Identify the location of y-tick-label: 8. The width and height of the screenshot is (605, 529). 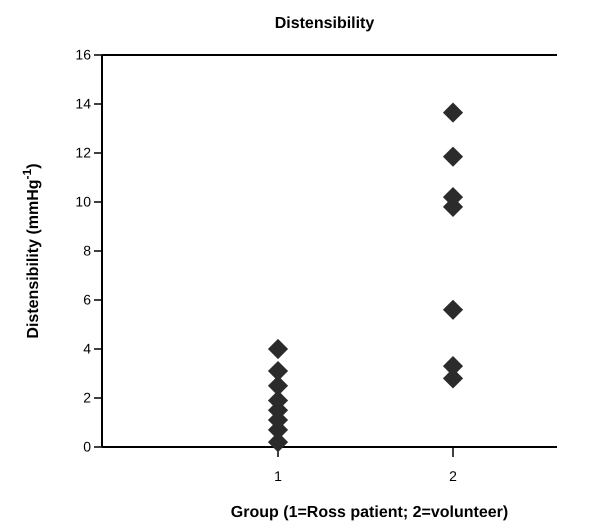
(87, 250).